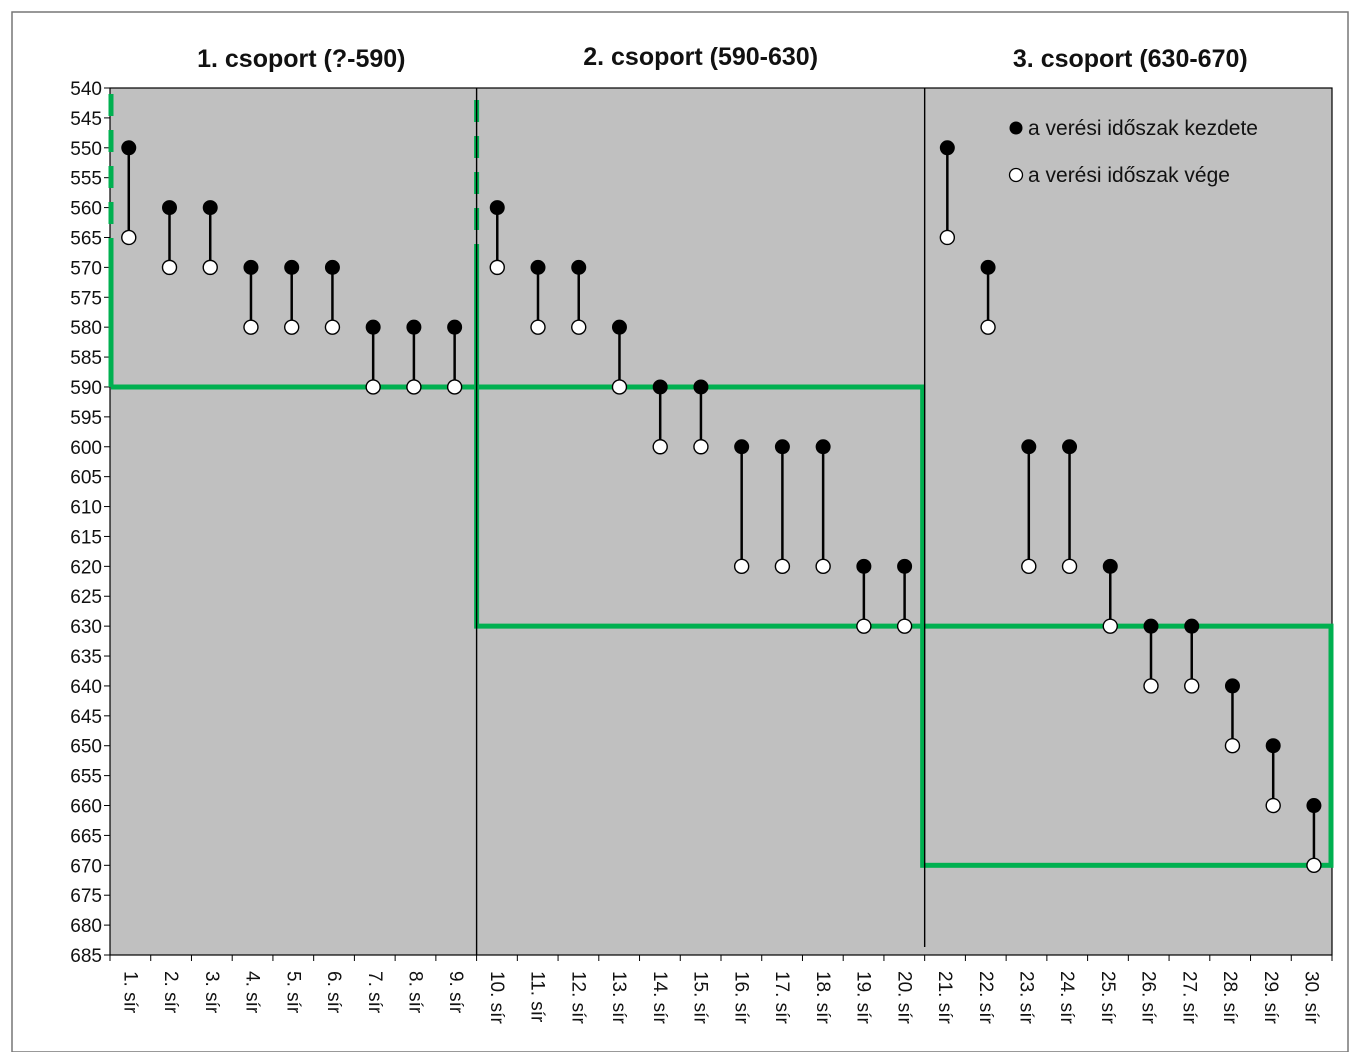 Image resolution: width=1360 pixels, height=1057 pixels. I want to click on legend-open-marker, so click(1016, 175).